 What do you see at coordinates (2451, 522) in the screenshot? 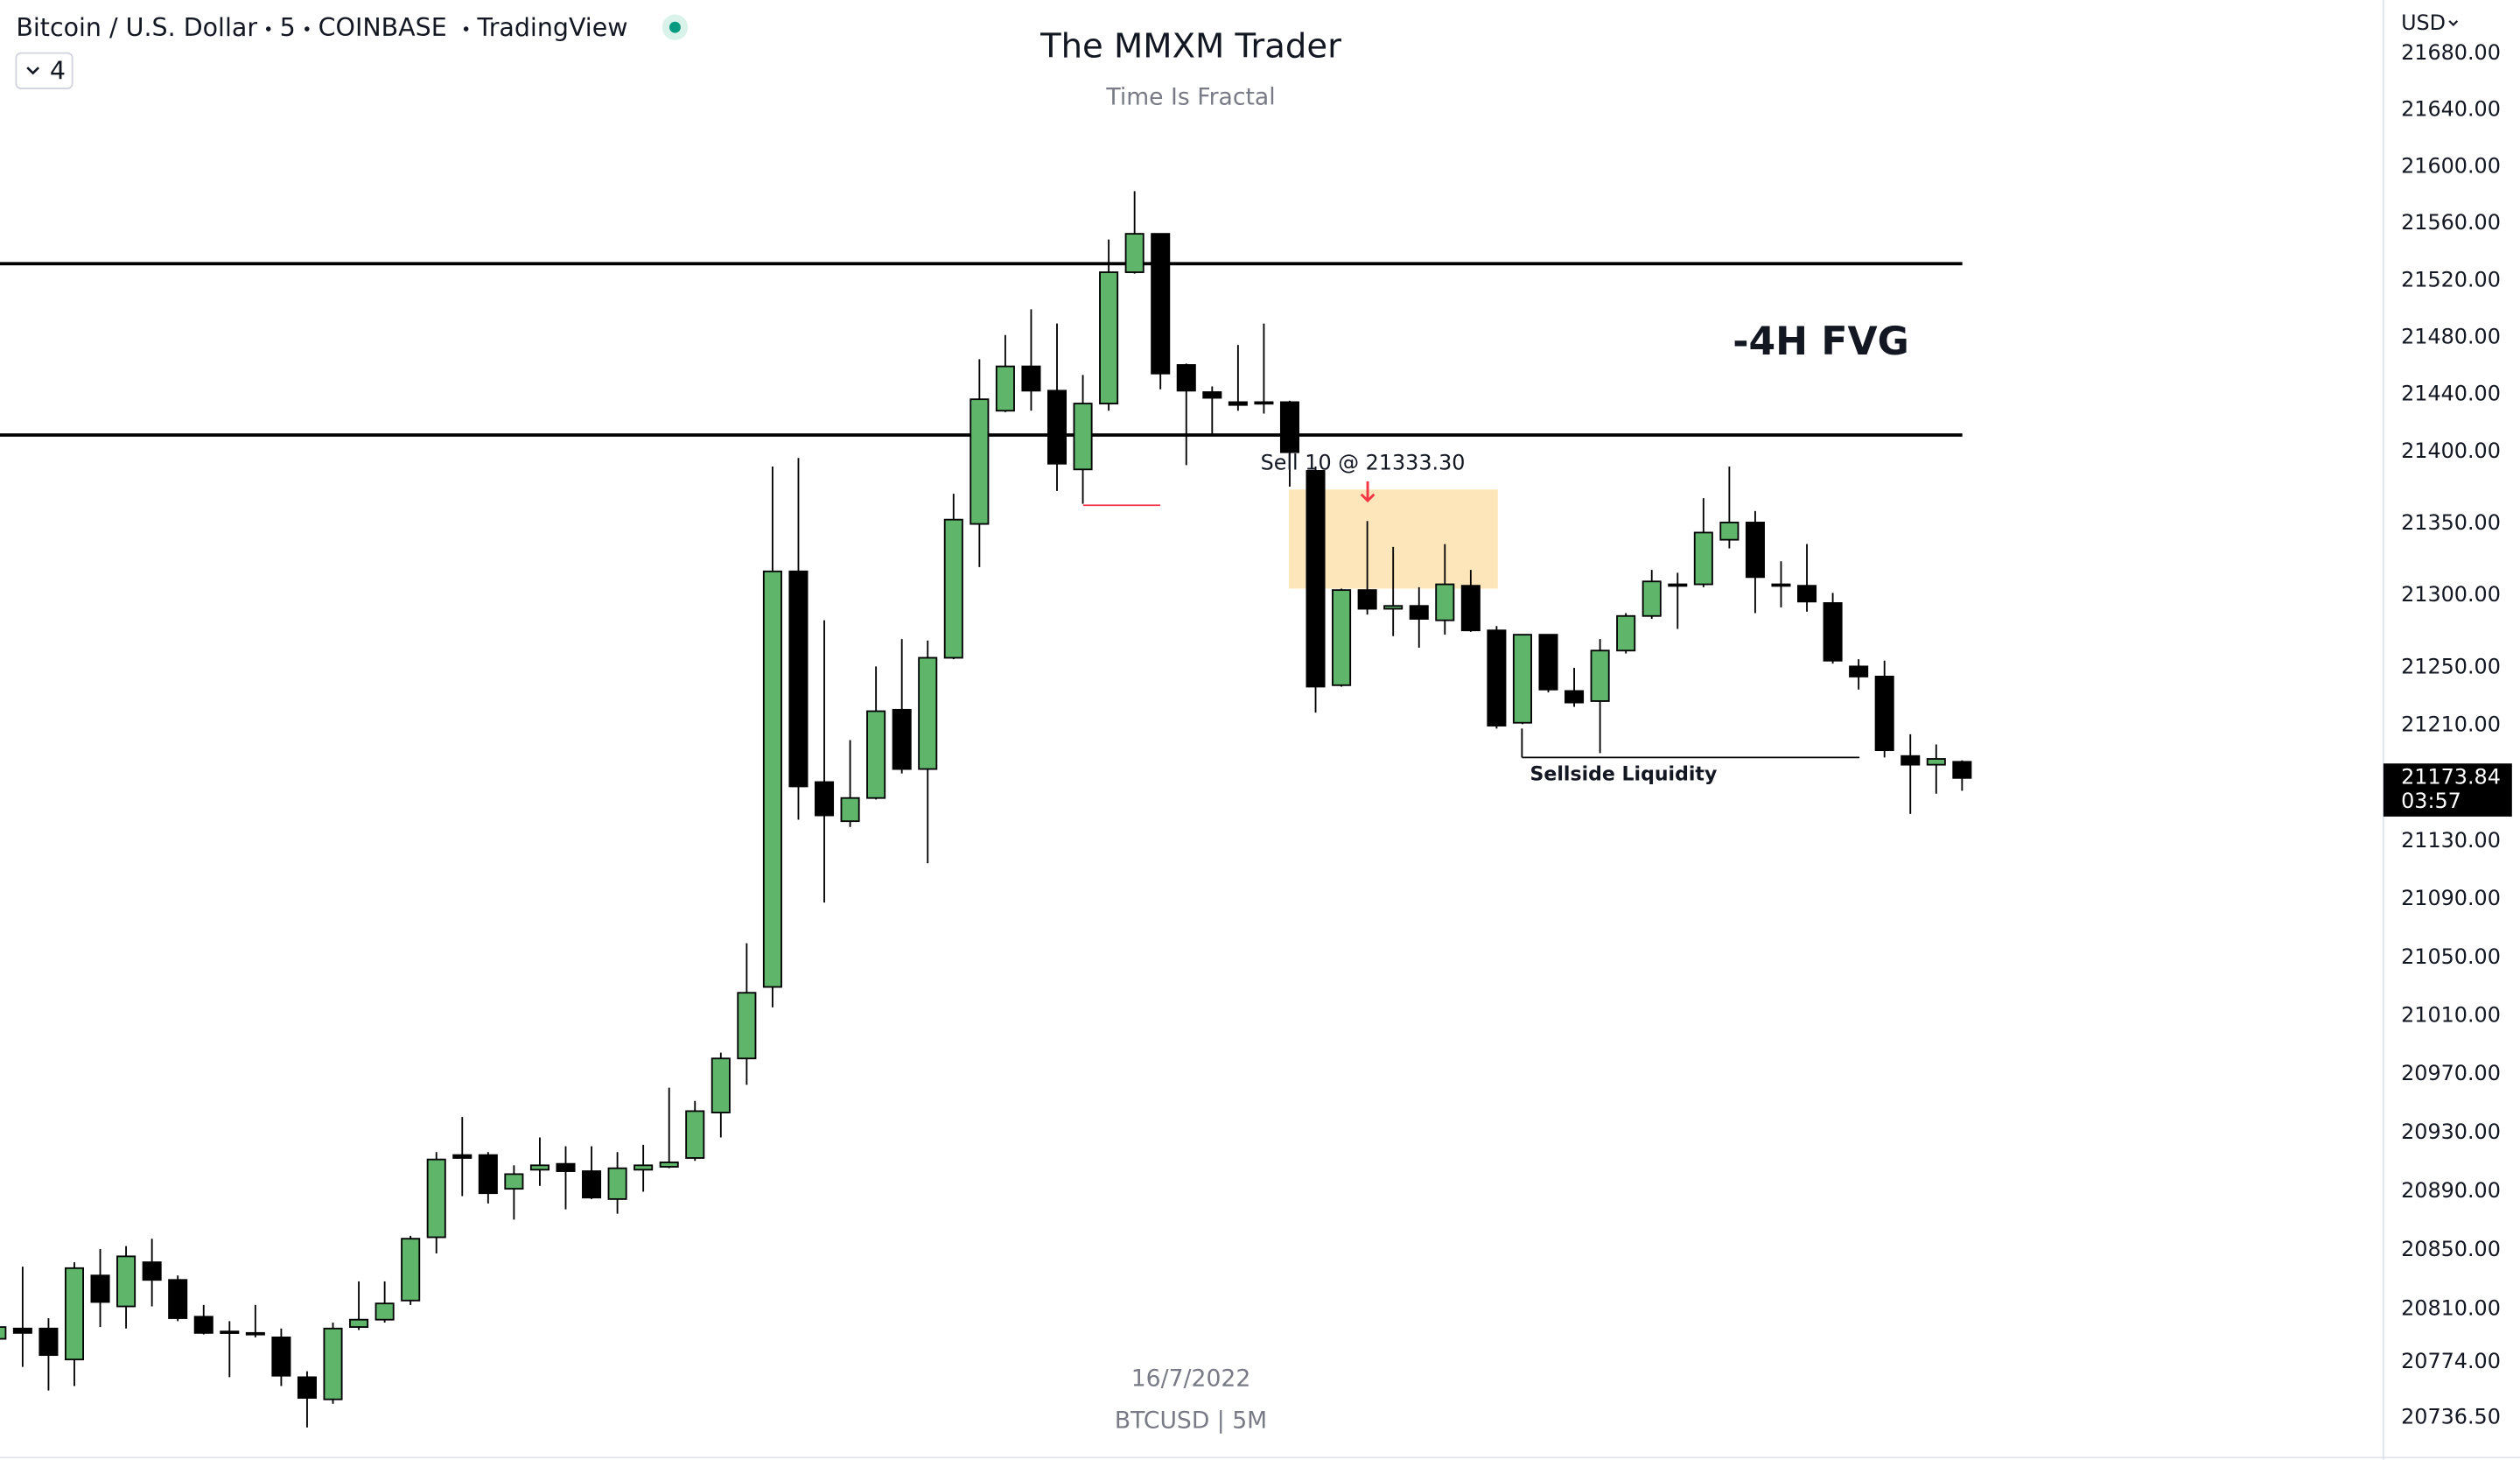
I see `y-tick-label: 21350.00` at bounding box center [2451, 522].